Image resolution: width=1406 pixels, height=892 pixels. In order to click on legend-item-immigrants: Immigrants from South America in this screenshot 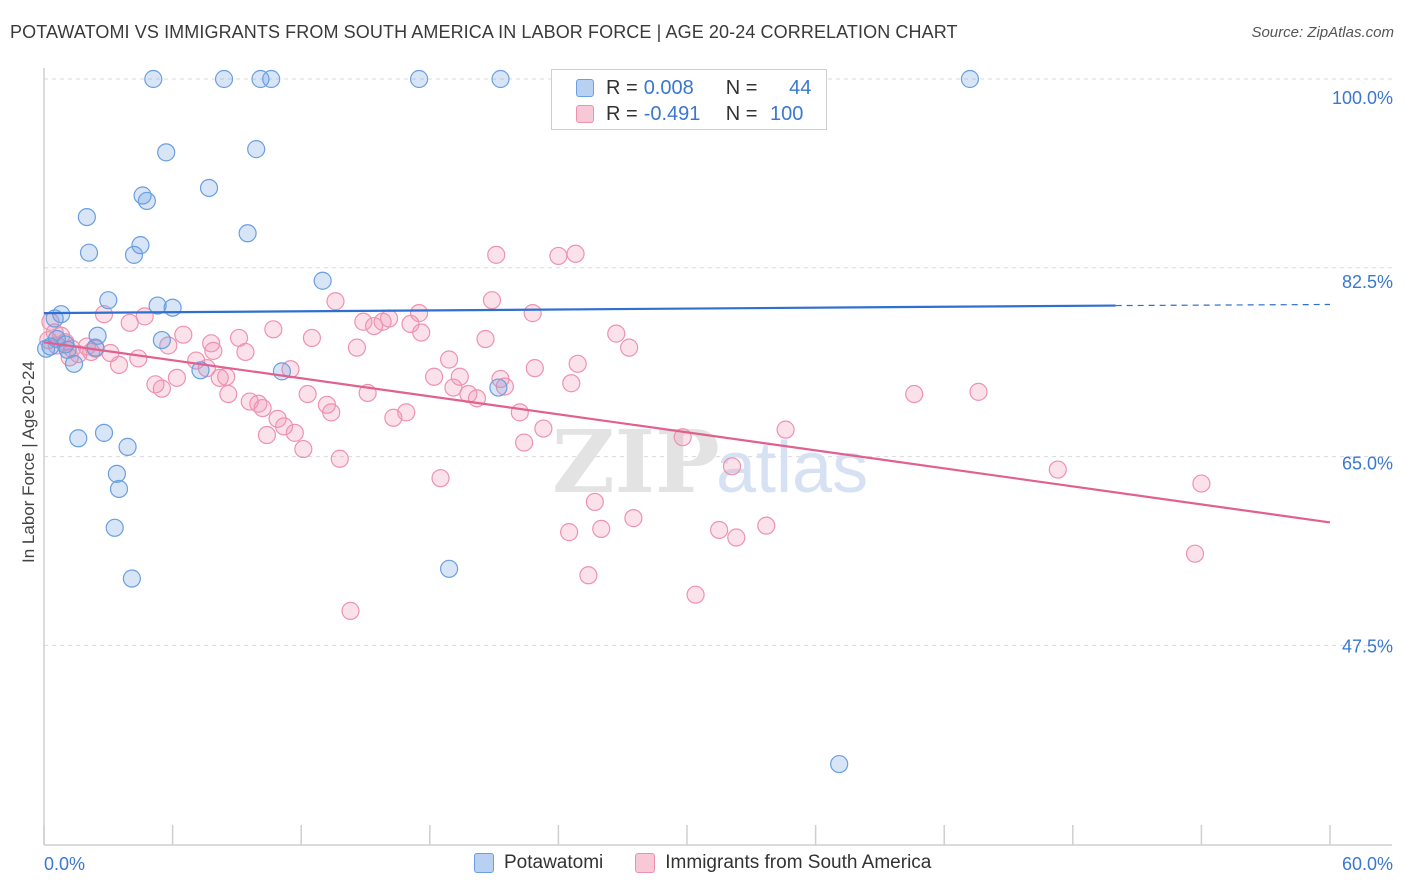, I will do `click(783, 863)`.